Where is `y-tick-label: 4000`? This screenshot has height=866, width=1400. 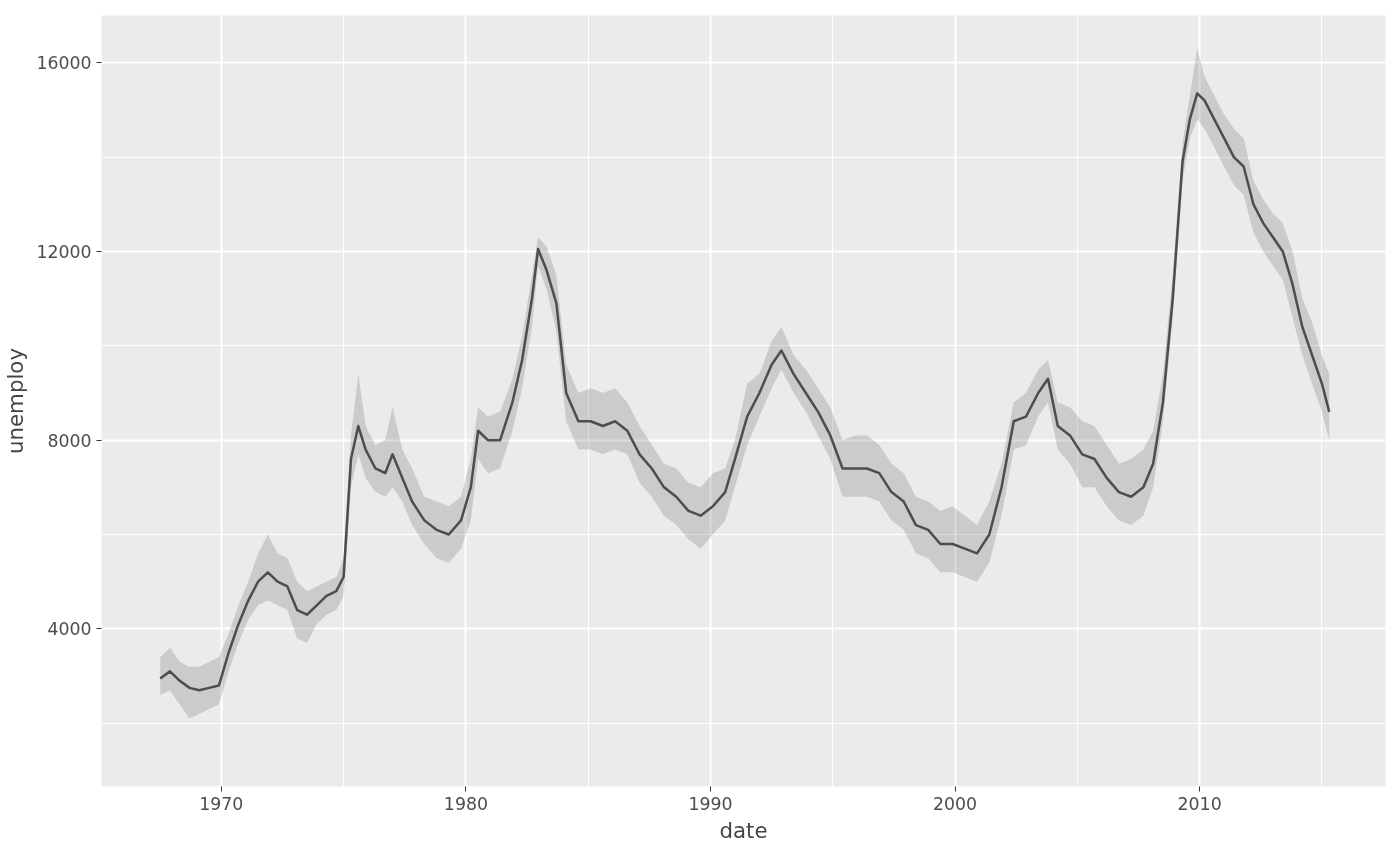 y-tick-label: 4000 is located at coordinates (69, 629).